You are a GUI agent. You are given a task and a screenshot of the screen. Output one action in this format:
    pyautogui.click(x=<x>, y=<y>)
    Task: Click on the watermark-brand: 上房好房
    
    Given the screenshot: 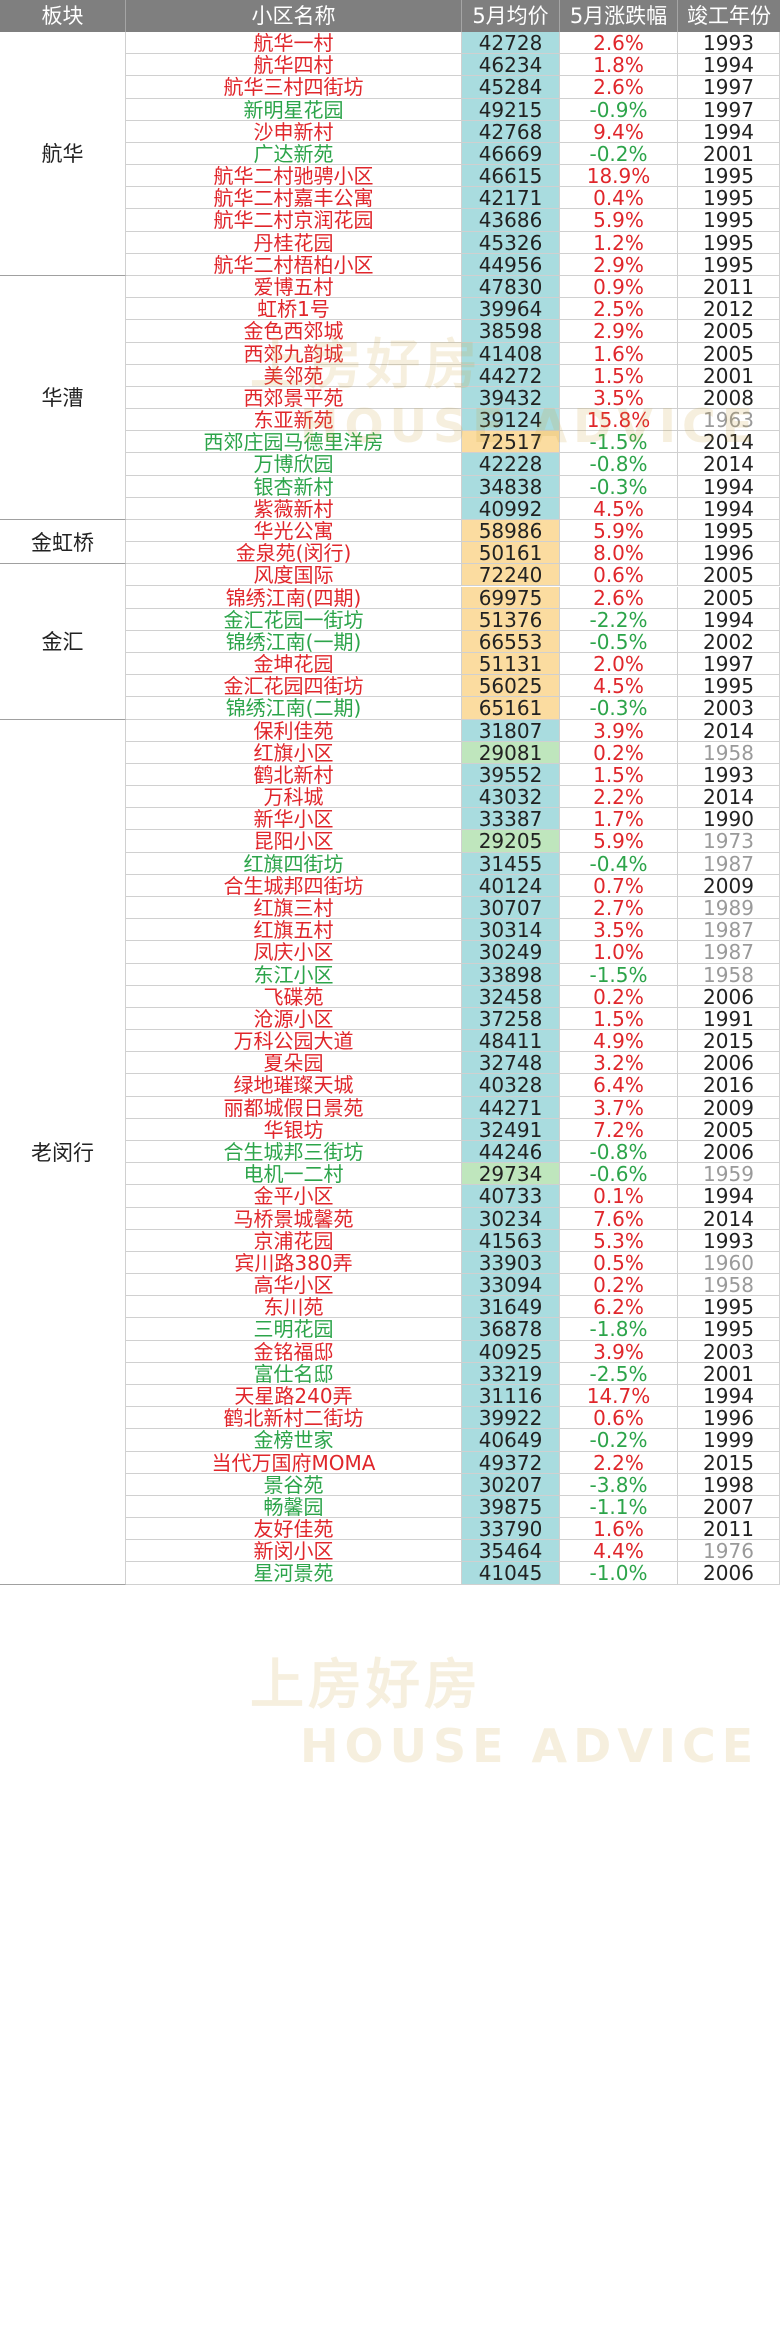 What is the action you would take?
    pyautogui.click(x=366, y=1684)
    